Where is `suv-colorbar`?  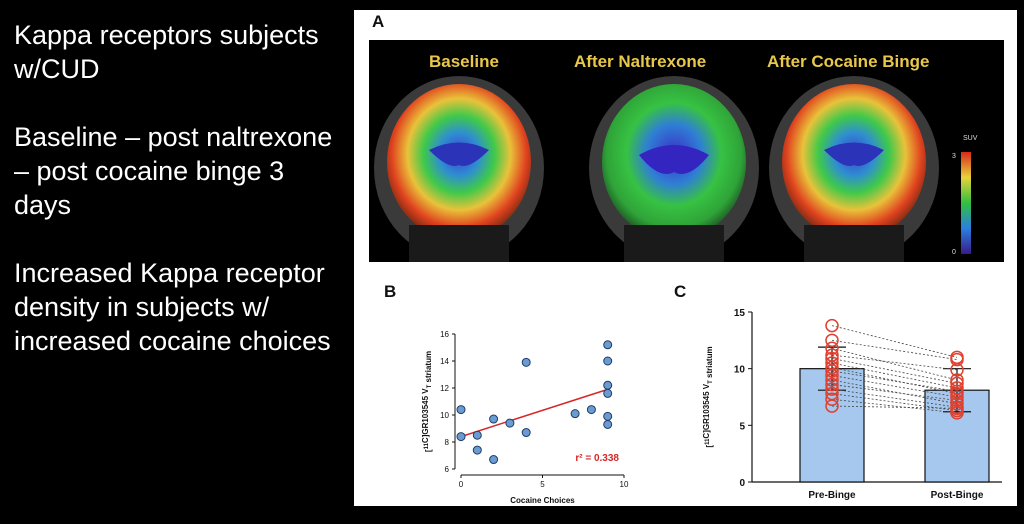
suv-colorbar is located at coordinates (966, 203).